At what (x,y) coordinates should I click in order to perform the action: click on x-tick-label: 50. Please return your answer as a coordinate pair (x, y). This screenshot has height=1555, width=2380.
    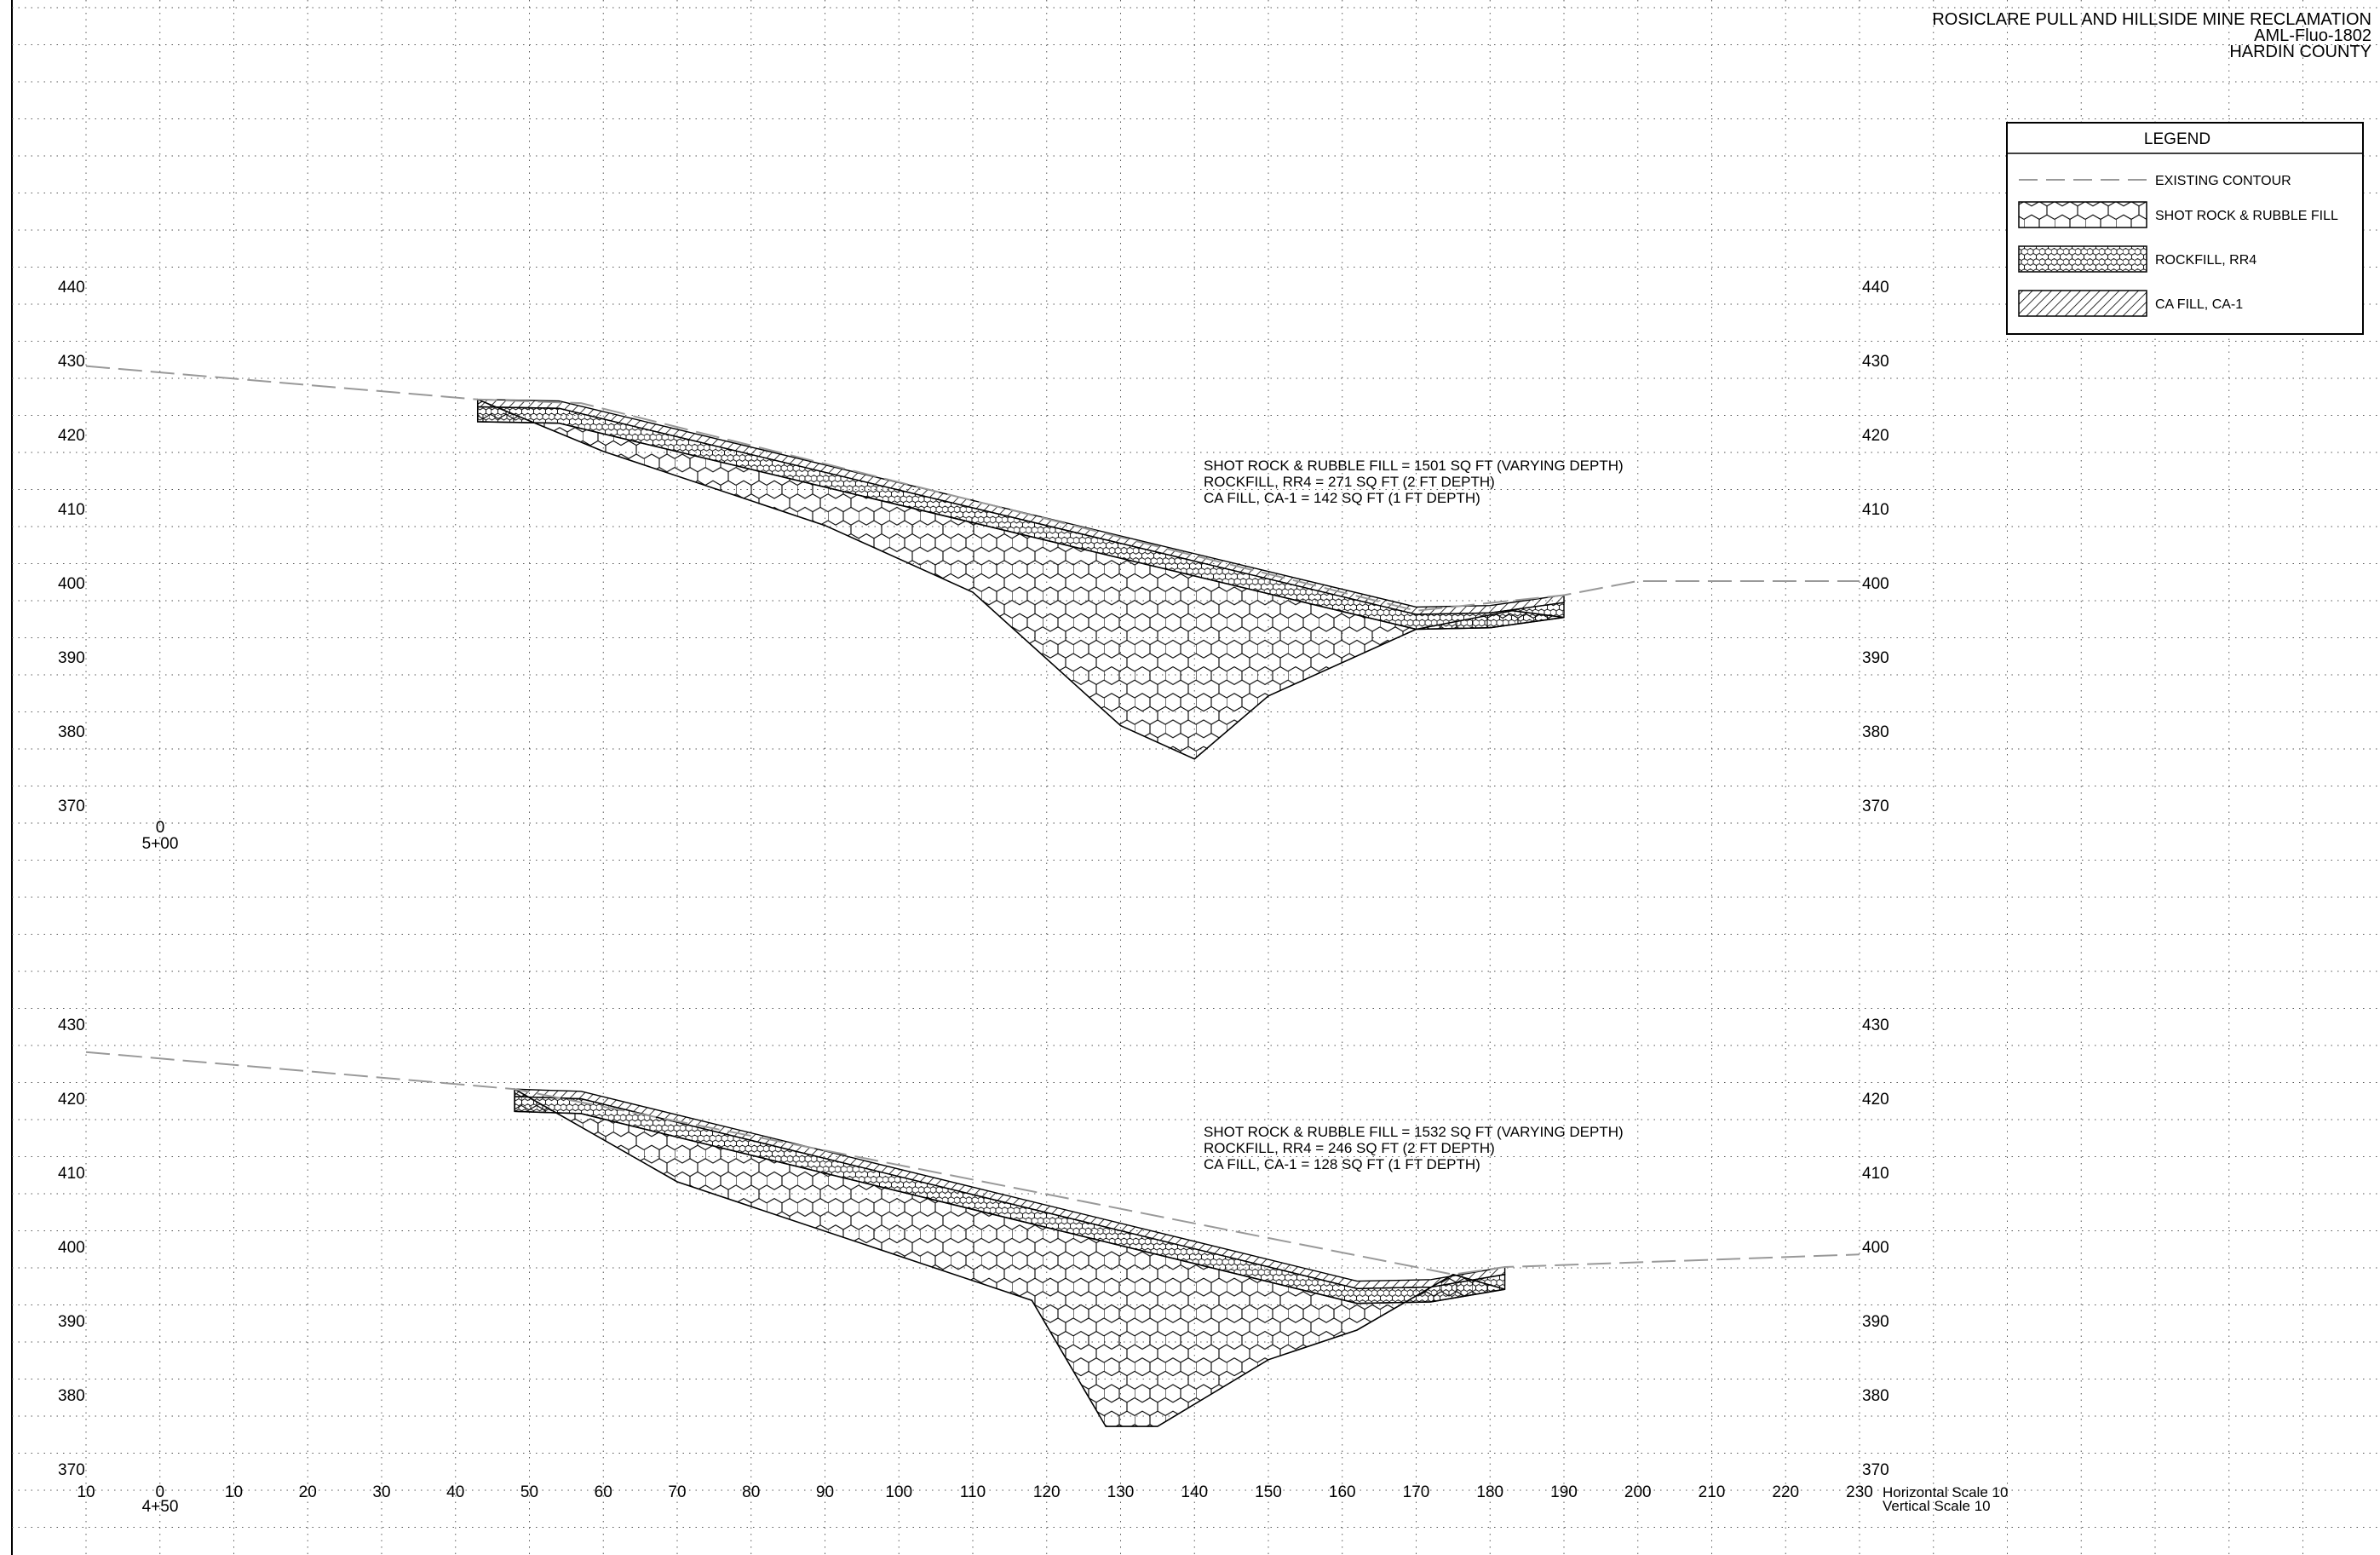
    Looking at the image, I should click on (529, 1492).